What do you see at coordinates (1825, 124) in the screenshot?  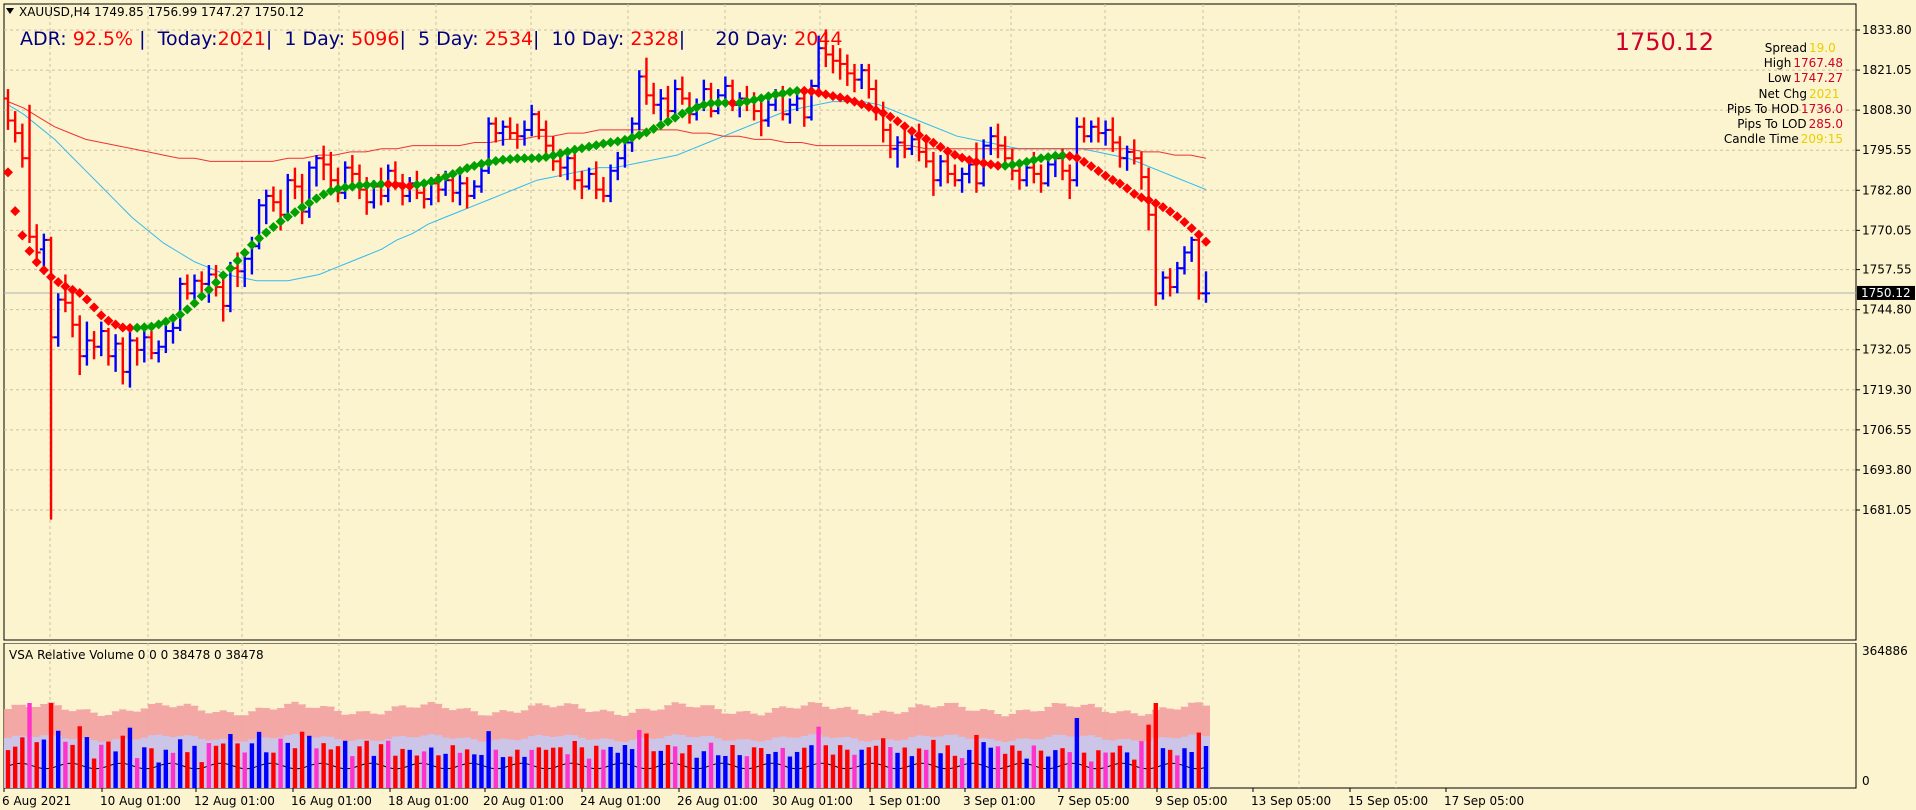 I see `info-value: 285.0` at bounding box center [1825, 124].